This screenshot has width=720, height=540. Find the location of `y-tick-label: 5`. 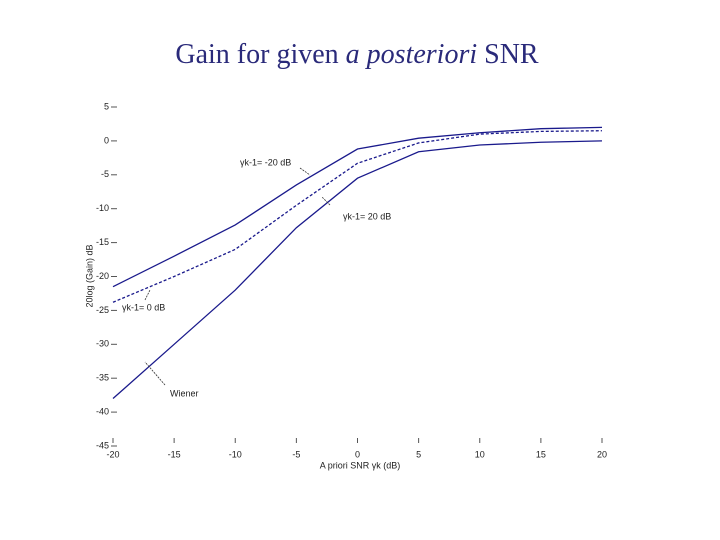

y-tick-label: 5 is located at coordinates (106, 106).